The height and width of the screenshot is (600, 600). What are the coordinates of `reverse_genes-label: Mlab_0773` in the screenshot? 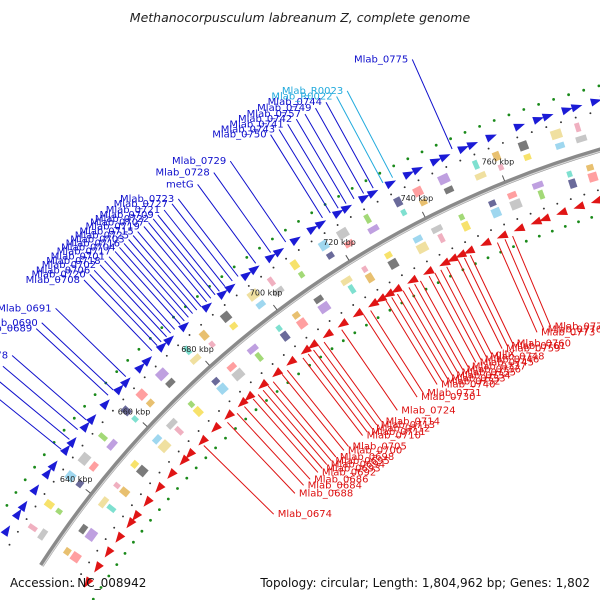 It's located at (568, 332).